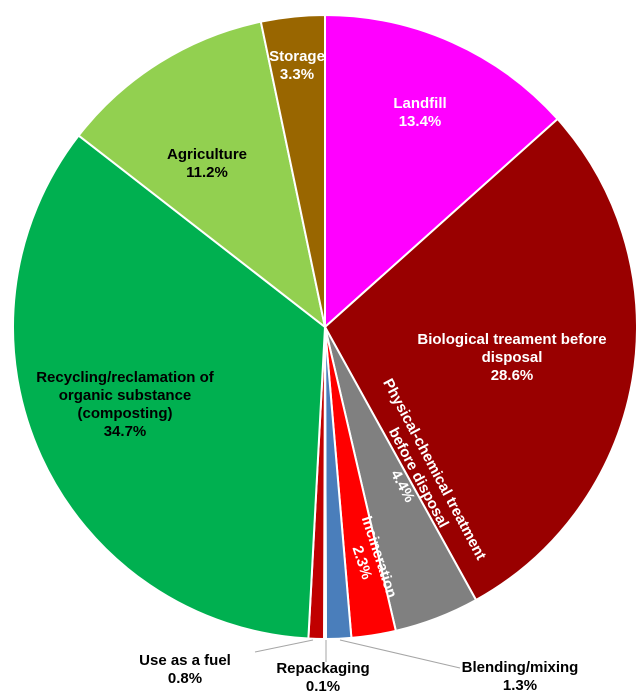  Describe the element at coordinates (207, 172) in the screenshot. I see `value-label: 11.2%` at that location.